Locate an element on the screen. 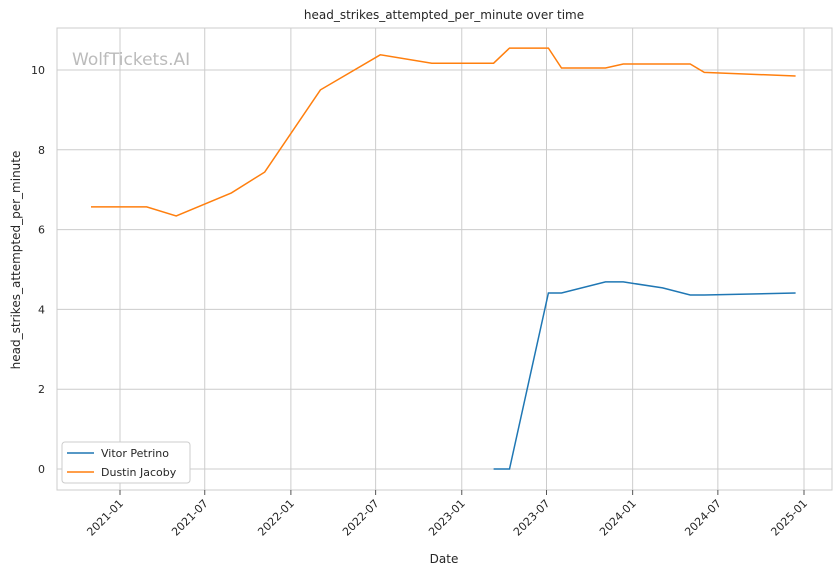  y-tick-label: 0 is located at coordinates (41, 469).